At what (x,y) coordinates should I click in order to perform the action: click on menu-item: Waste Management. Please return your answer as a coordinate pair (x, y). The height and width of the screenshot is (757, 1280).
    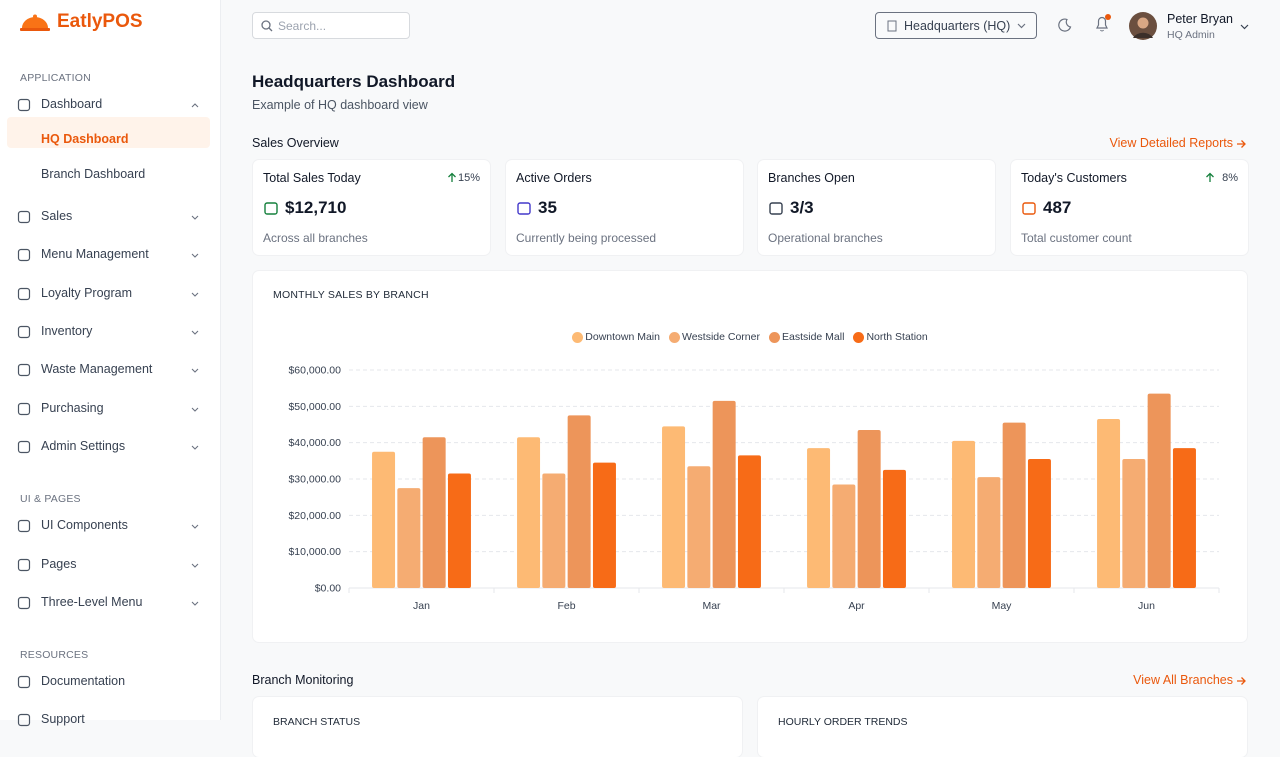
    Looking at the image, I should click on (97, 369).